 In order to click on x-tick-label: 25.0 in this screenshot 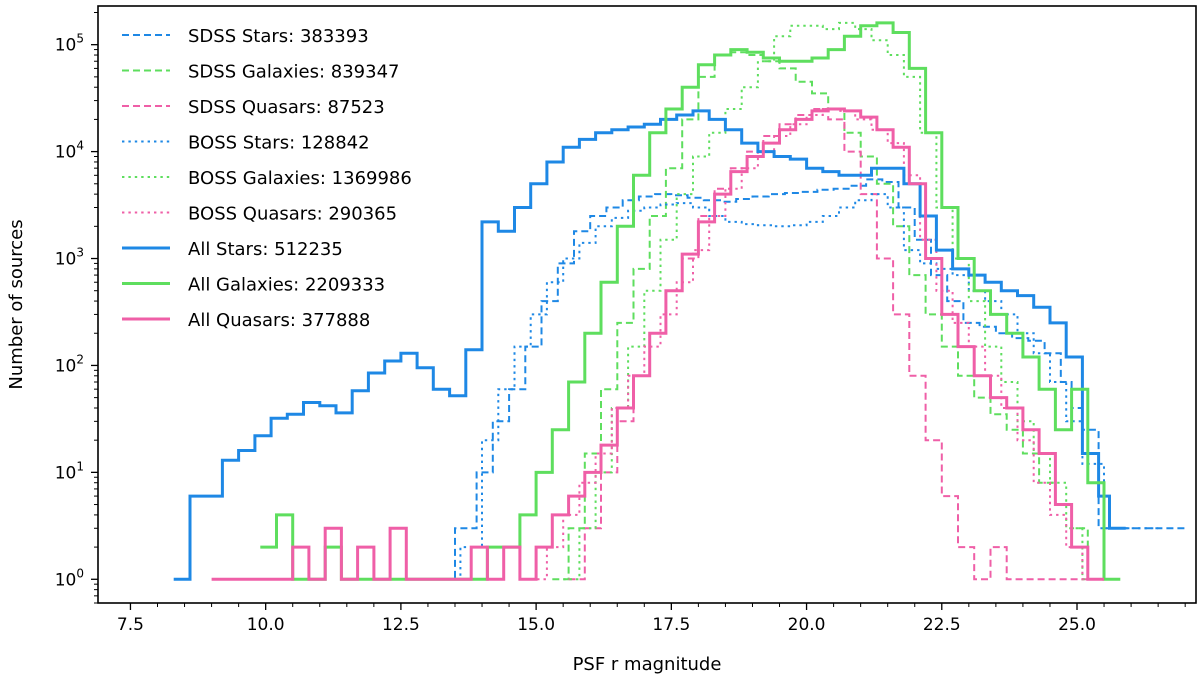, I will do `click(1077, 625)`.